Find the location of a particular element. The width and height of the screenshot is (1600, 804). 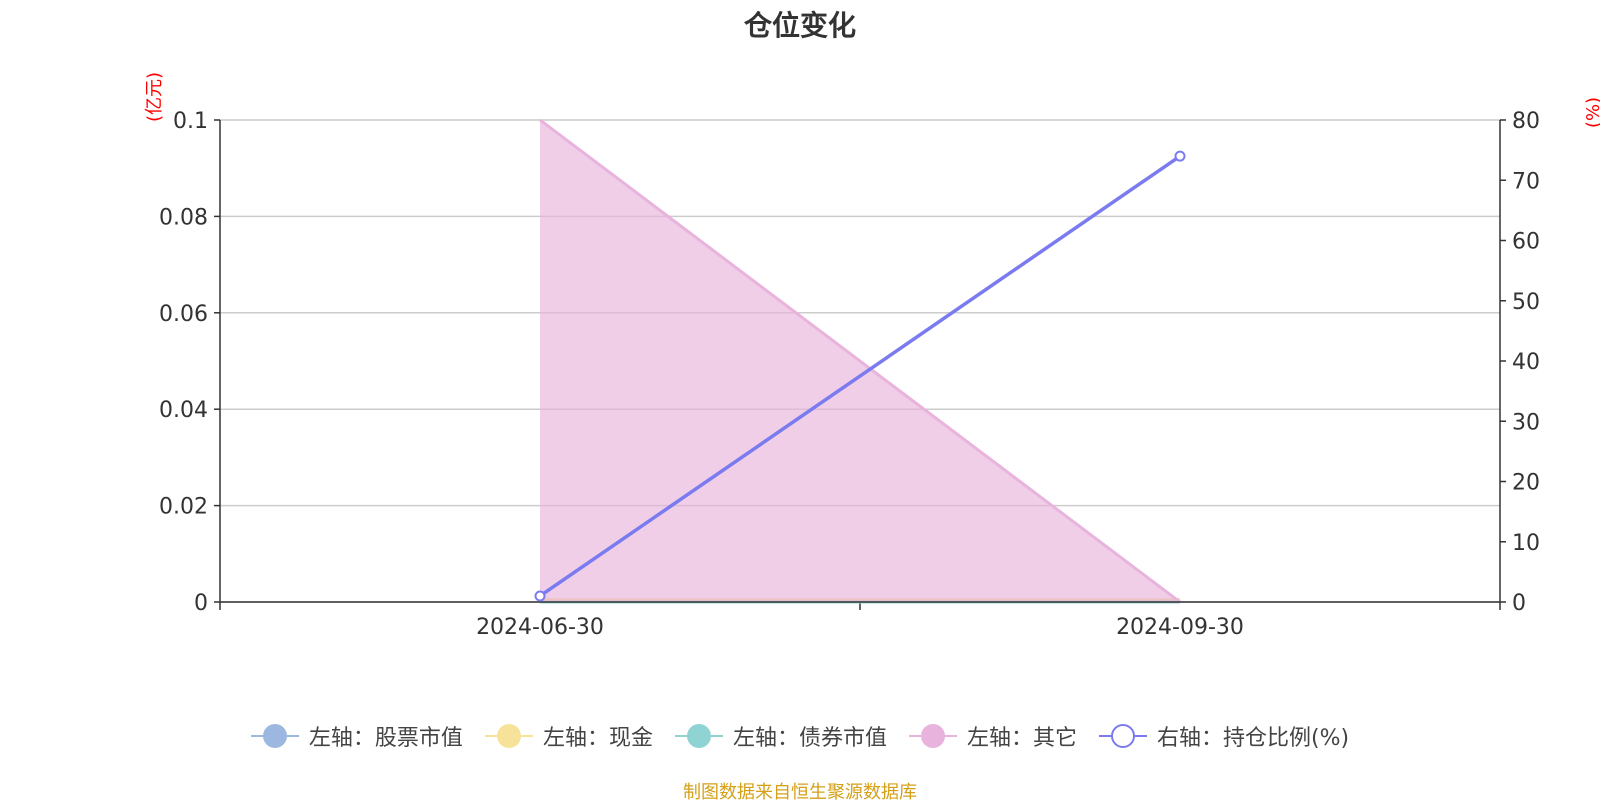

left-tick-label: 0.1 is located at coordinates (190, 121).